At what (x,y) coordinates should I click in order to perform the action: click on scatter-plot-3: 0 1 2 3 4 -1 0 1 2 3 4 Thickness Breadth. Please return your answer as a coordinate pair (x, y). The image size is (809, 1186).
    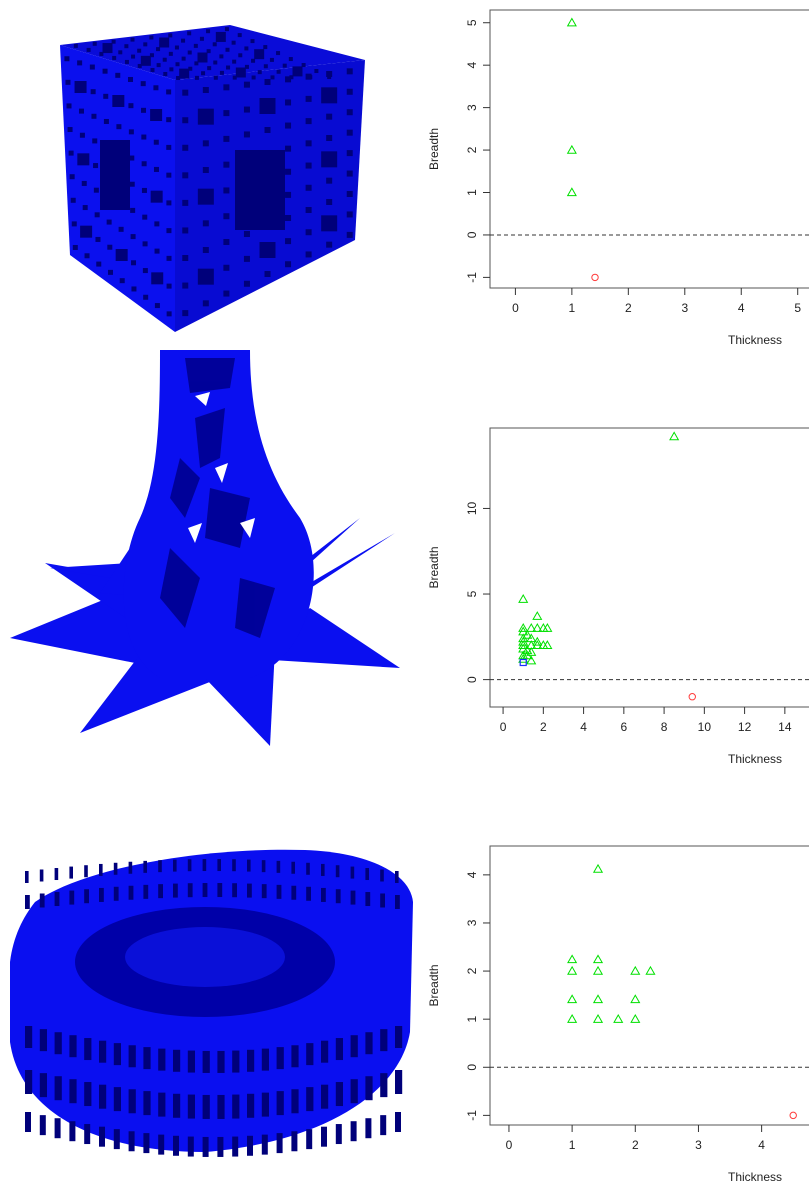
    Looking at the image, I should click on (618, 1014).